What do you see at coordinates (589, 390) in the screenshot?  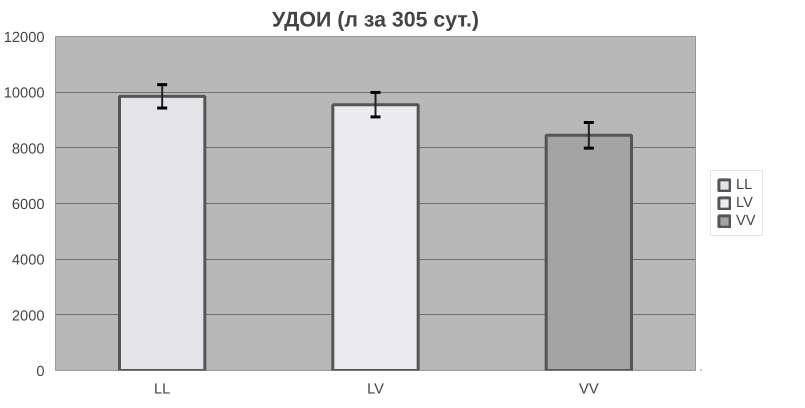 I see `x-tick-label: VV` at bounding box center [589, 390].